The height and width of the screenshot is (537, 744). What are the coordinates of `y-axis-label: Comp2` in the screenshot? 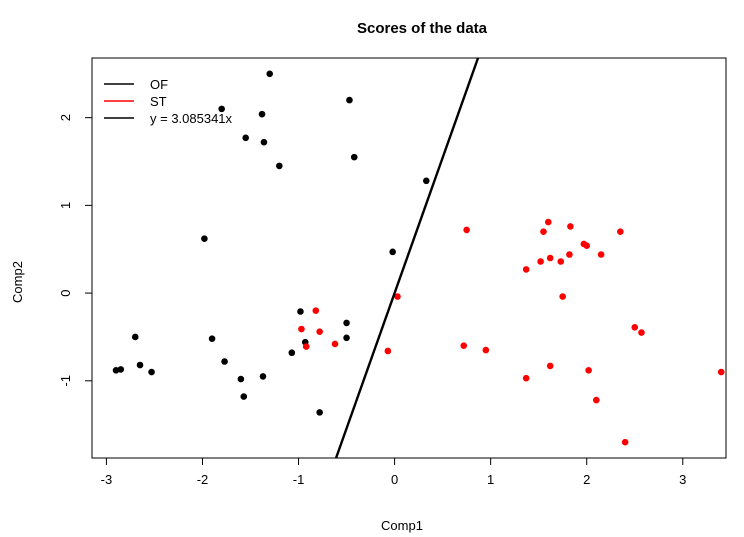 It's located at (17, 282).